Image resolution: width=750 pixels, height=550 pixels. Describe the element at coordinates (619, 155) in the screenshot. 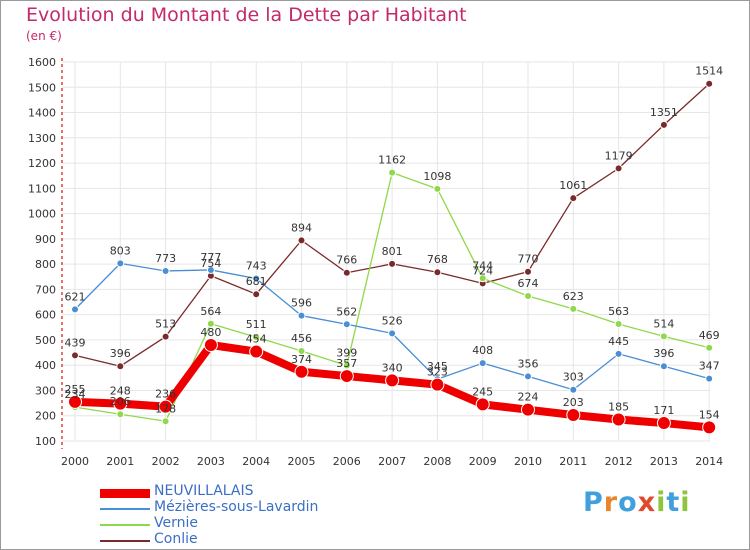

I see `data-label: 1179` at that location.